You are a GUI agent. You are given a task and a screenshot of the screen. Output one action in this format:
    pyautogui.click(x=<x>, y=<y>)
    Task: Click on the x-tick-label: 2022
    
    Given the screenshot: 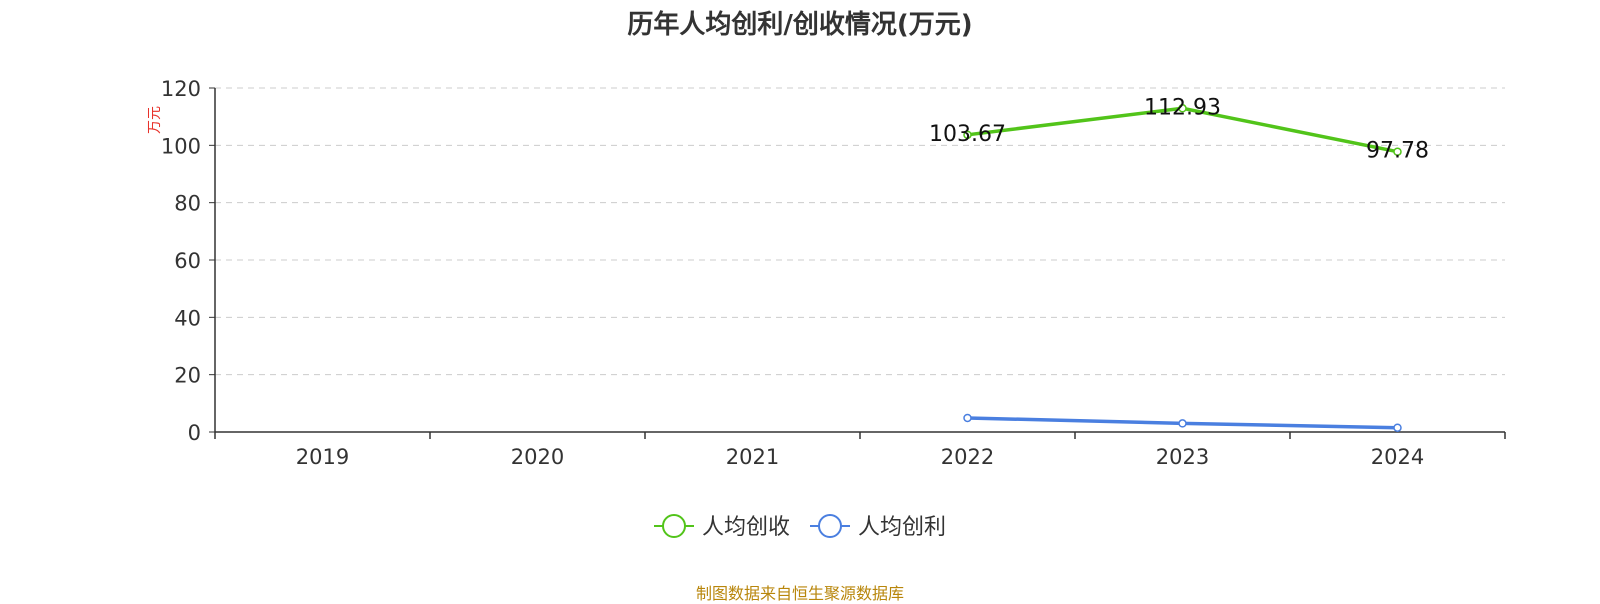 What is the action you would take?
    pyautogui.click(x=967, y=457)
    